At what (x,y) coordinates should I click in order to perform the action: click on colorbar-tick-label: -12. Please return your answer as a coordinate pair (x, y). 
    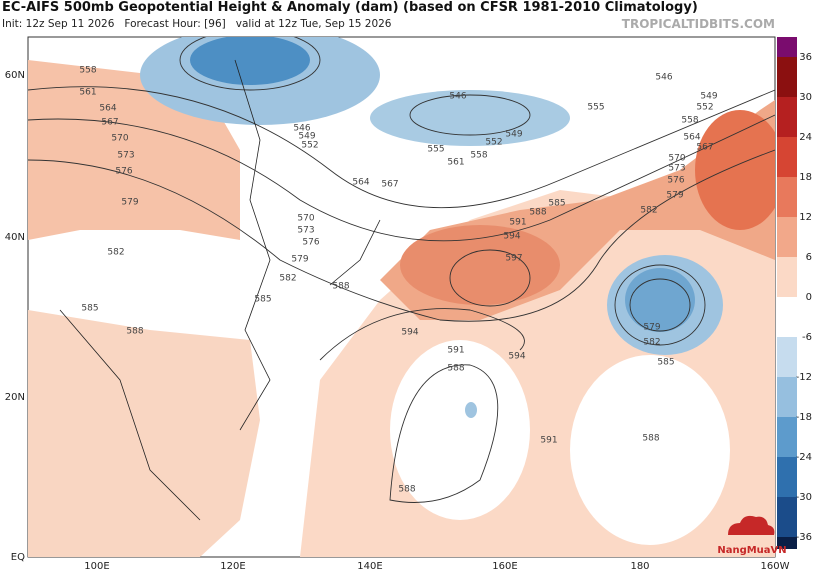
    Looking at the image, I should click on (804, 377).